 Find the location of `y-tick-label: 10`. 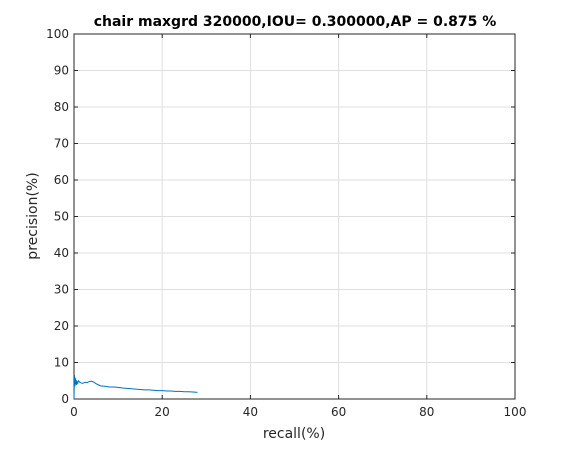

y-tick-label: 10 is located at coordinates (61, 363).